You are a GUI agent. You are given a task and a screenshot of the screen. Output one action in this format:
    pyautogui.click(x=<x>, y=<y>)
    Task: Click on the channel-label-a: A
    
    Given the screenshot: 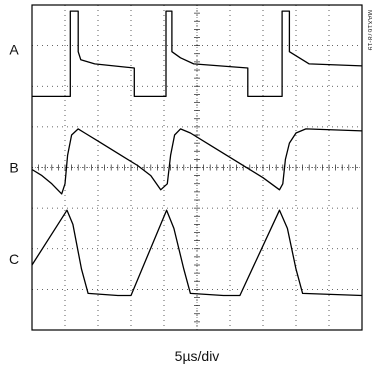 What is the action you would take?
    pyautogui.click(x=14, y=50)
    